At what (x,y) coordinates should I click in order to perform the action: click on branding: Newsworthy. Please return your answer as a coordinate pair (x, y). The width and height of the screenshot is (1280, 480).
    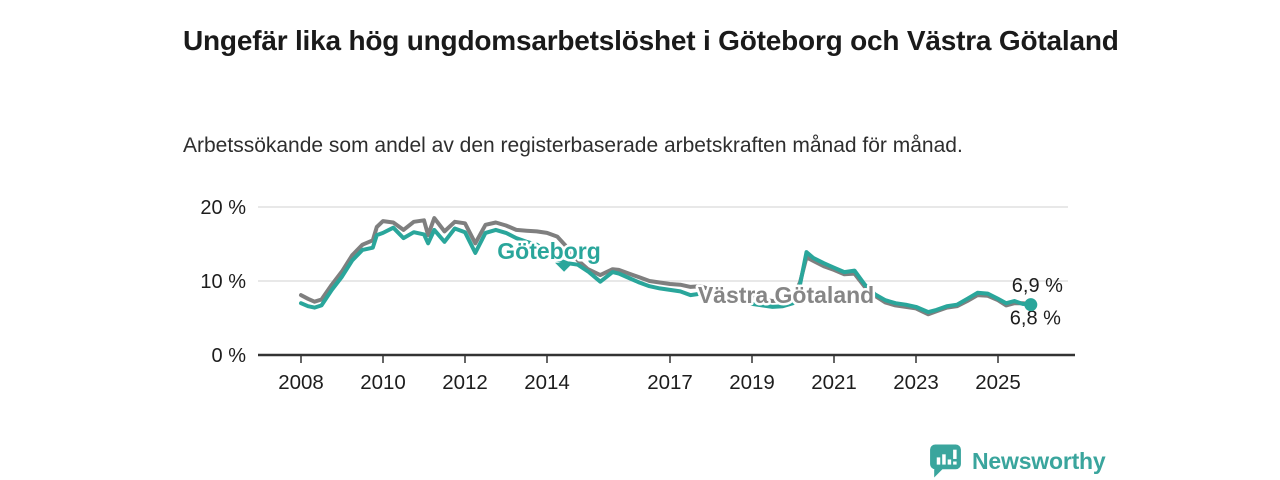
    Looking at the image, I should click on (1017, 461).